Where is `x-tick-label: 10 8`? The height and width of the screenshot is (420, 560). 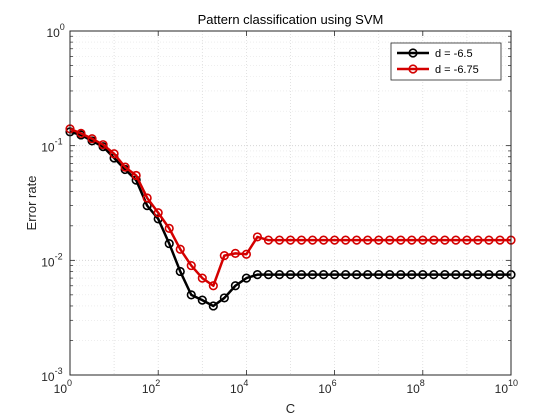
x-tick-label: 10 8 is located at coordinates (415, 387).